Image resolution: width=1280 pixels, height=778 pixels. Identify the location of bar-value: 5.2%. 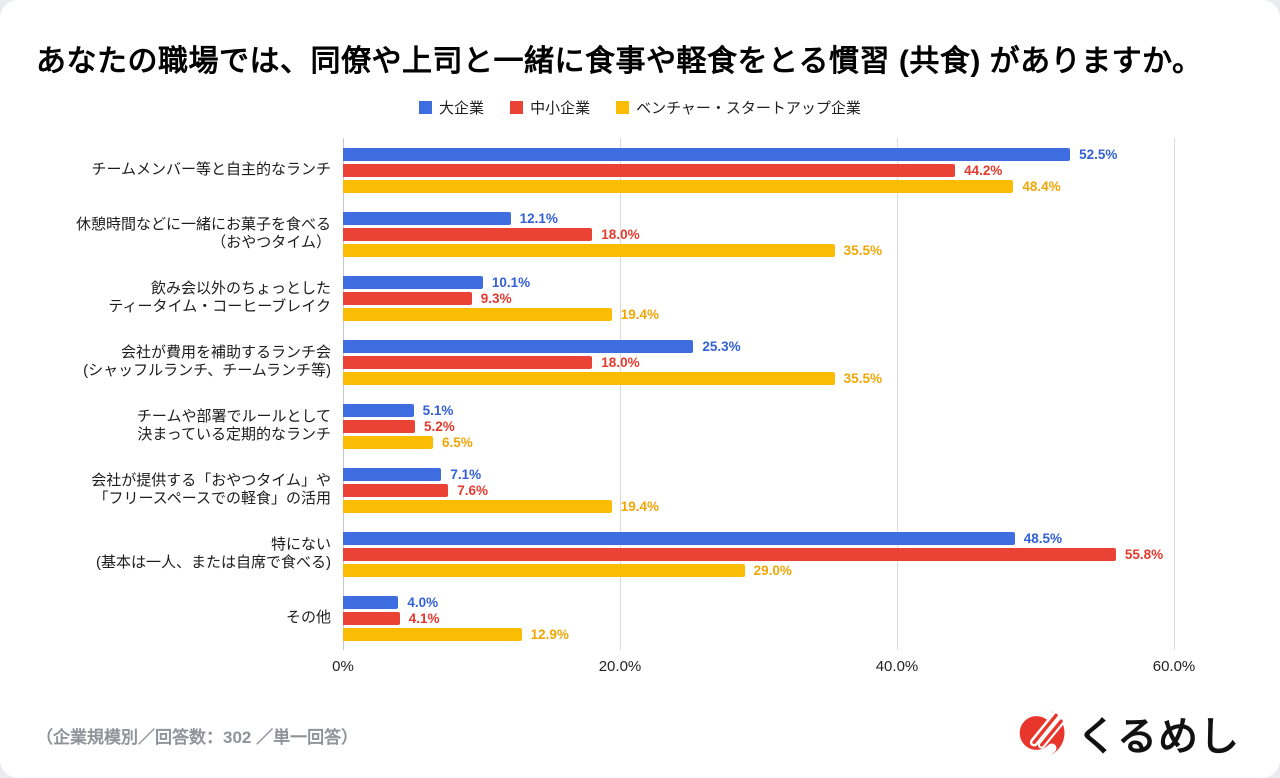
(439, 426).